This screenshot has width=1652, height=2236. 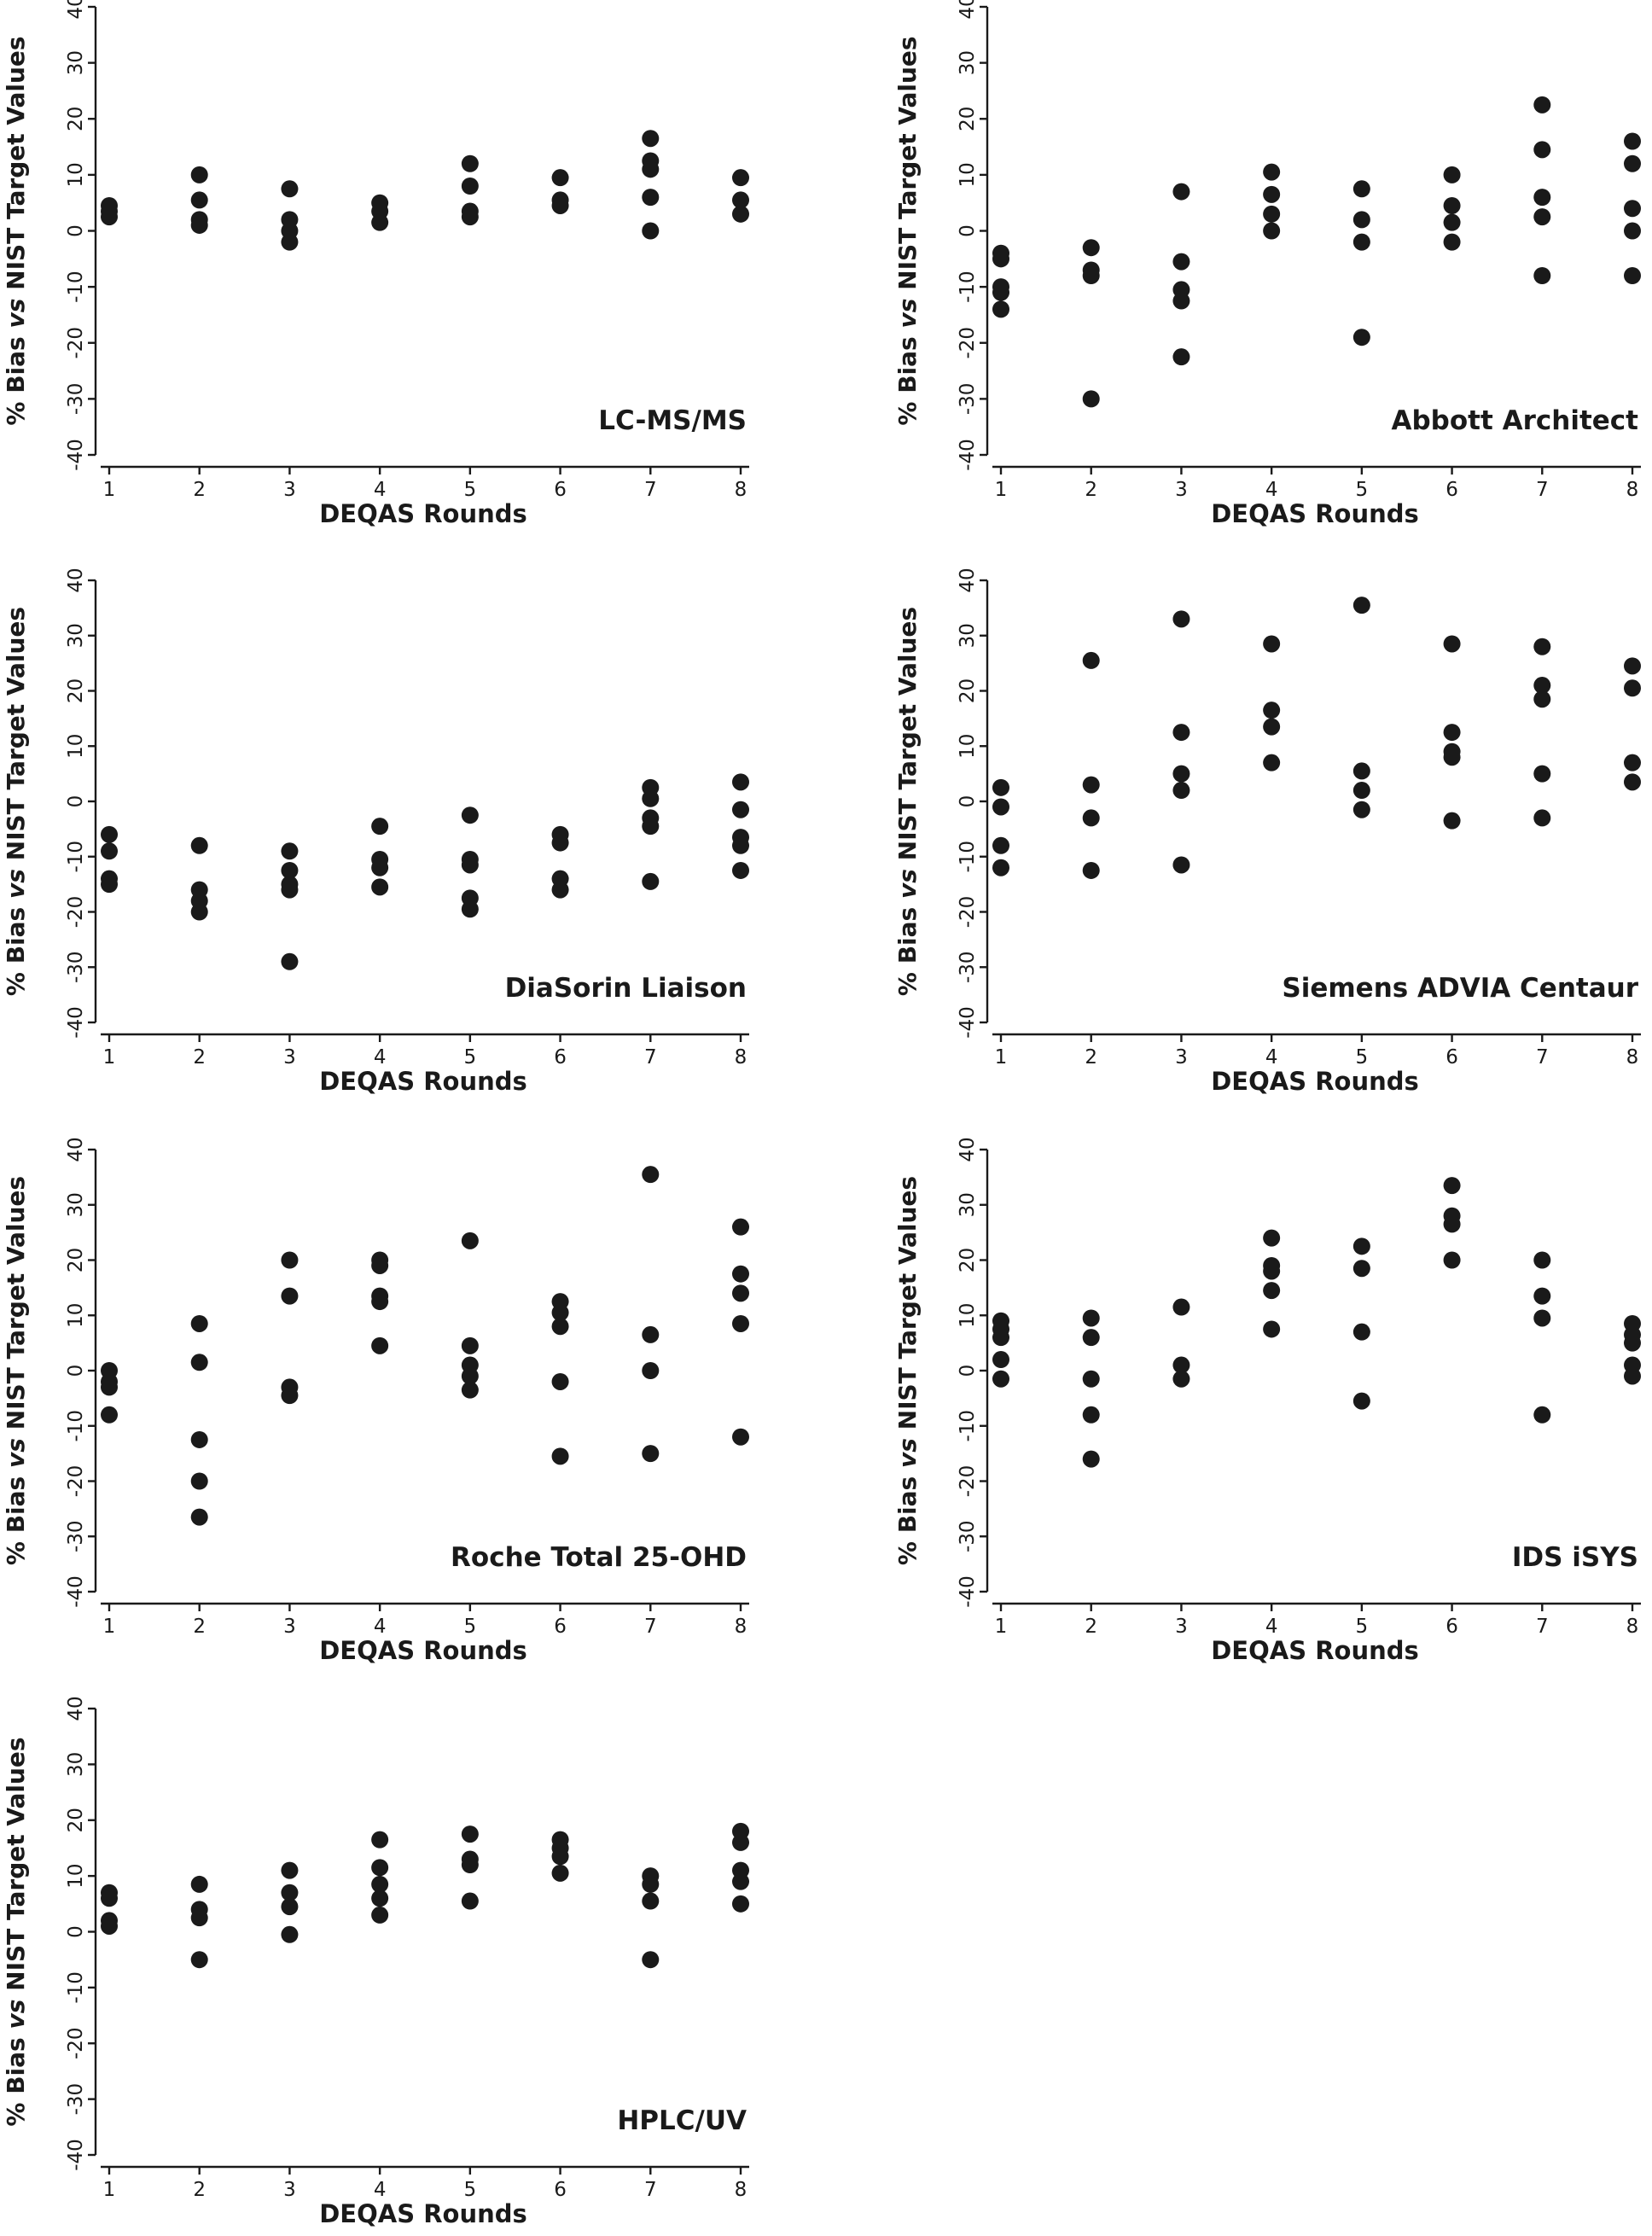 What do you see at coordinates (1460, 988) in the screenshot?
I see `panel-label: Siemens ADVIA Centaur` at bounding box center [1460, 988].